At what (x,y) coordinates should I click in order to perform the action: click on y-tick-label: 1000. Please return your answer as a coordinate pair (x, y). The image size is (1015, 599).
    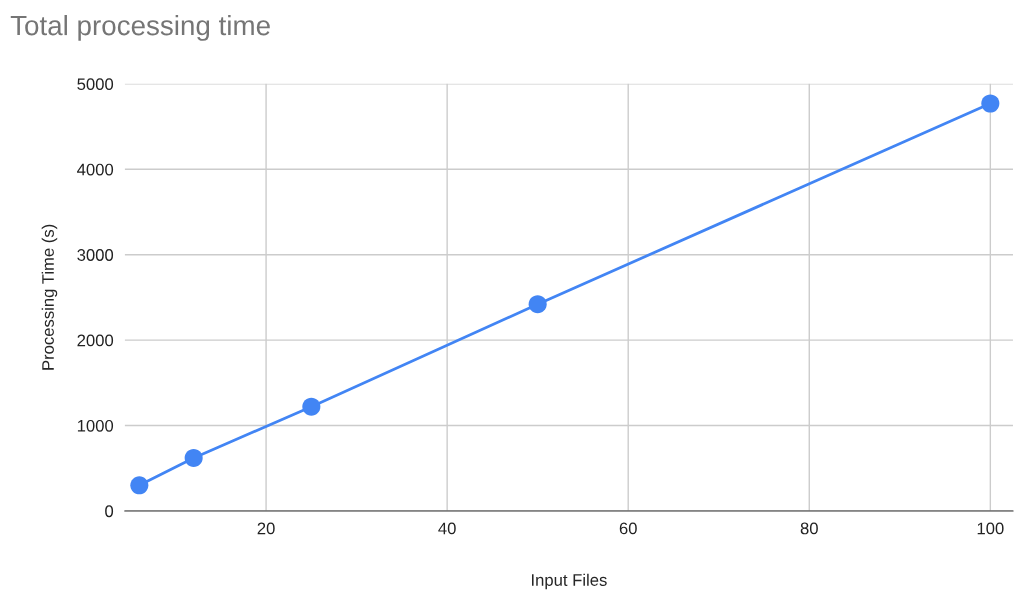
    Looking at the image, I should click on (95, 425).